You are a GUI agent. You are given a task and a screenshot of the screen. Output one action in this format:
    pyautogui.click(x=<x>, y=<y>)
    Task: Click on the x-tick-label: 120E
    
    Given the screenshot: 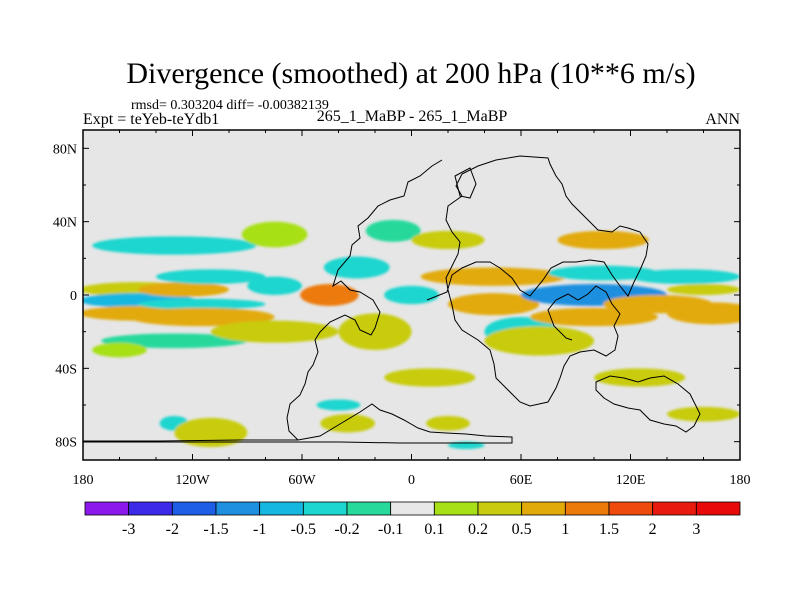 What is the action you would take?
    pyautogui.click(x=631, y=480)
    